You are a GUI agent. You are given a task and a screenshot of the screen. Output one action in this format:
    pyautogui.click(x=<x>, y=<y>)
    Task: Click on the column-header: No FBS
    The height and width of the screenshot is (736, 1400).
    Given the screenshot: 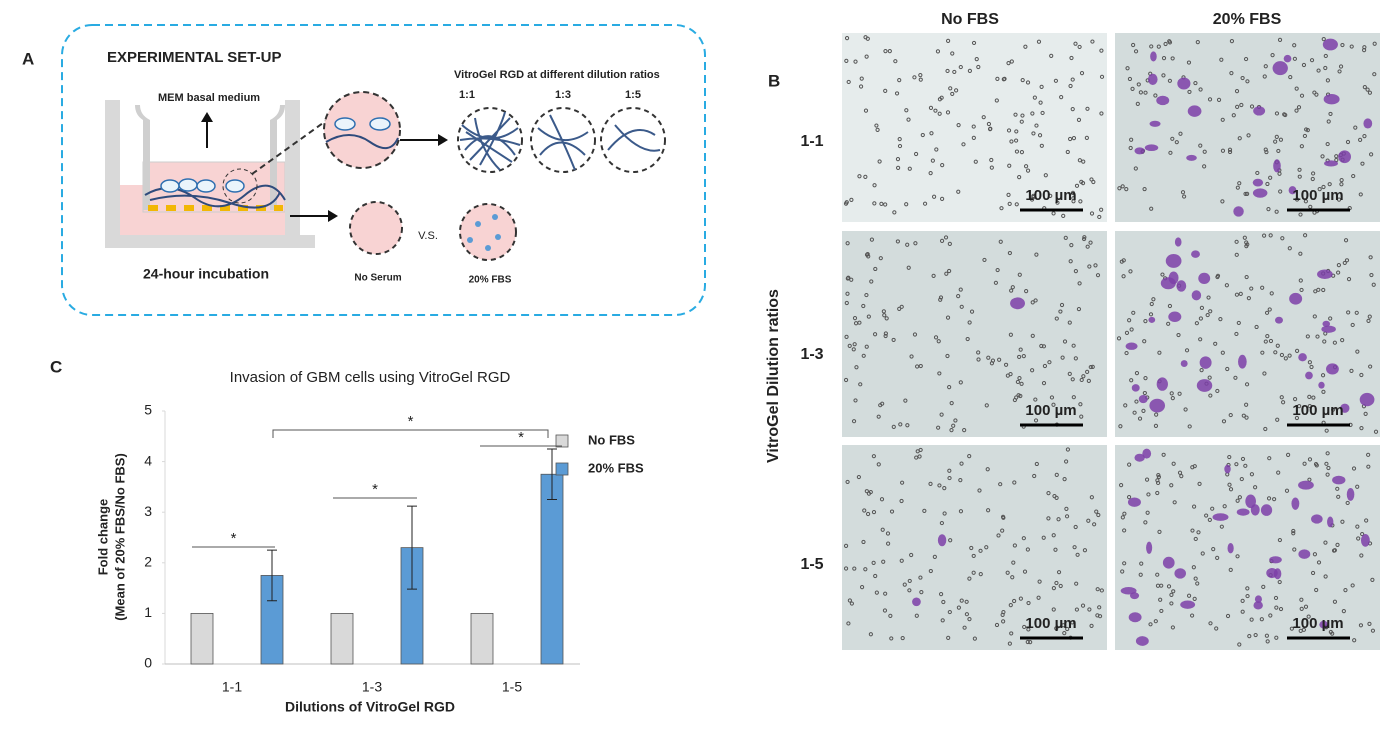 What is the action you would take?
    pyautogui.click(x=970, y=19)
    